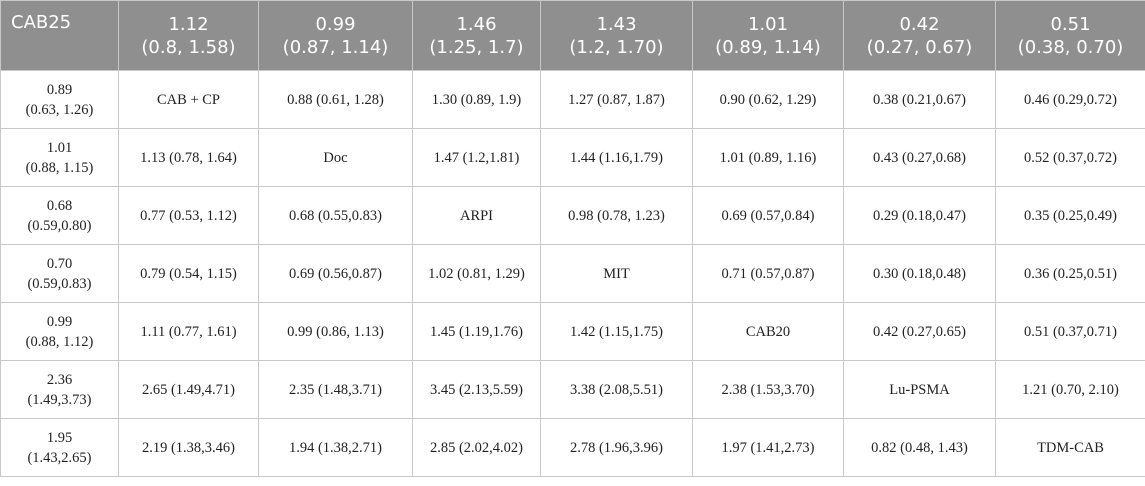  What do you see at coordinates (476, 99) in the screenshot?
I see `cell-text: 1.30 (0.89, 1.9)` at bounding box center [476, 99].